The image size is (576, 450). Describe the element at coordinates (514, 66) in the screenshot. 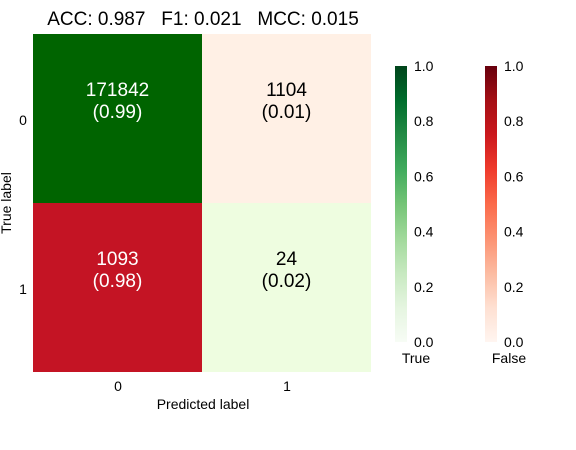

I see `colorbar-false-tick-5: 1.0` at that location.